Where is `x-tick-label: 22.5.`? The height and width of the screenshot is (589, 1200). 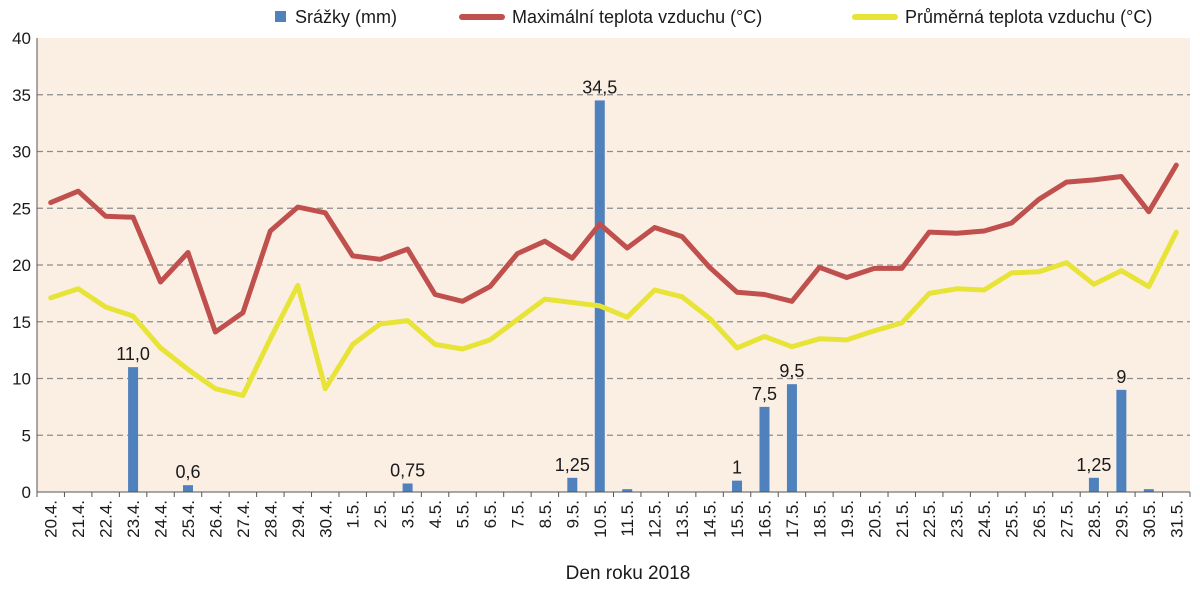
x-tick-label: 22.5. is located at coordinates (929, 519).